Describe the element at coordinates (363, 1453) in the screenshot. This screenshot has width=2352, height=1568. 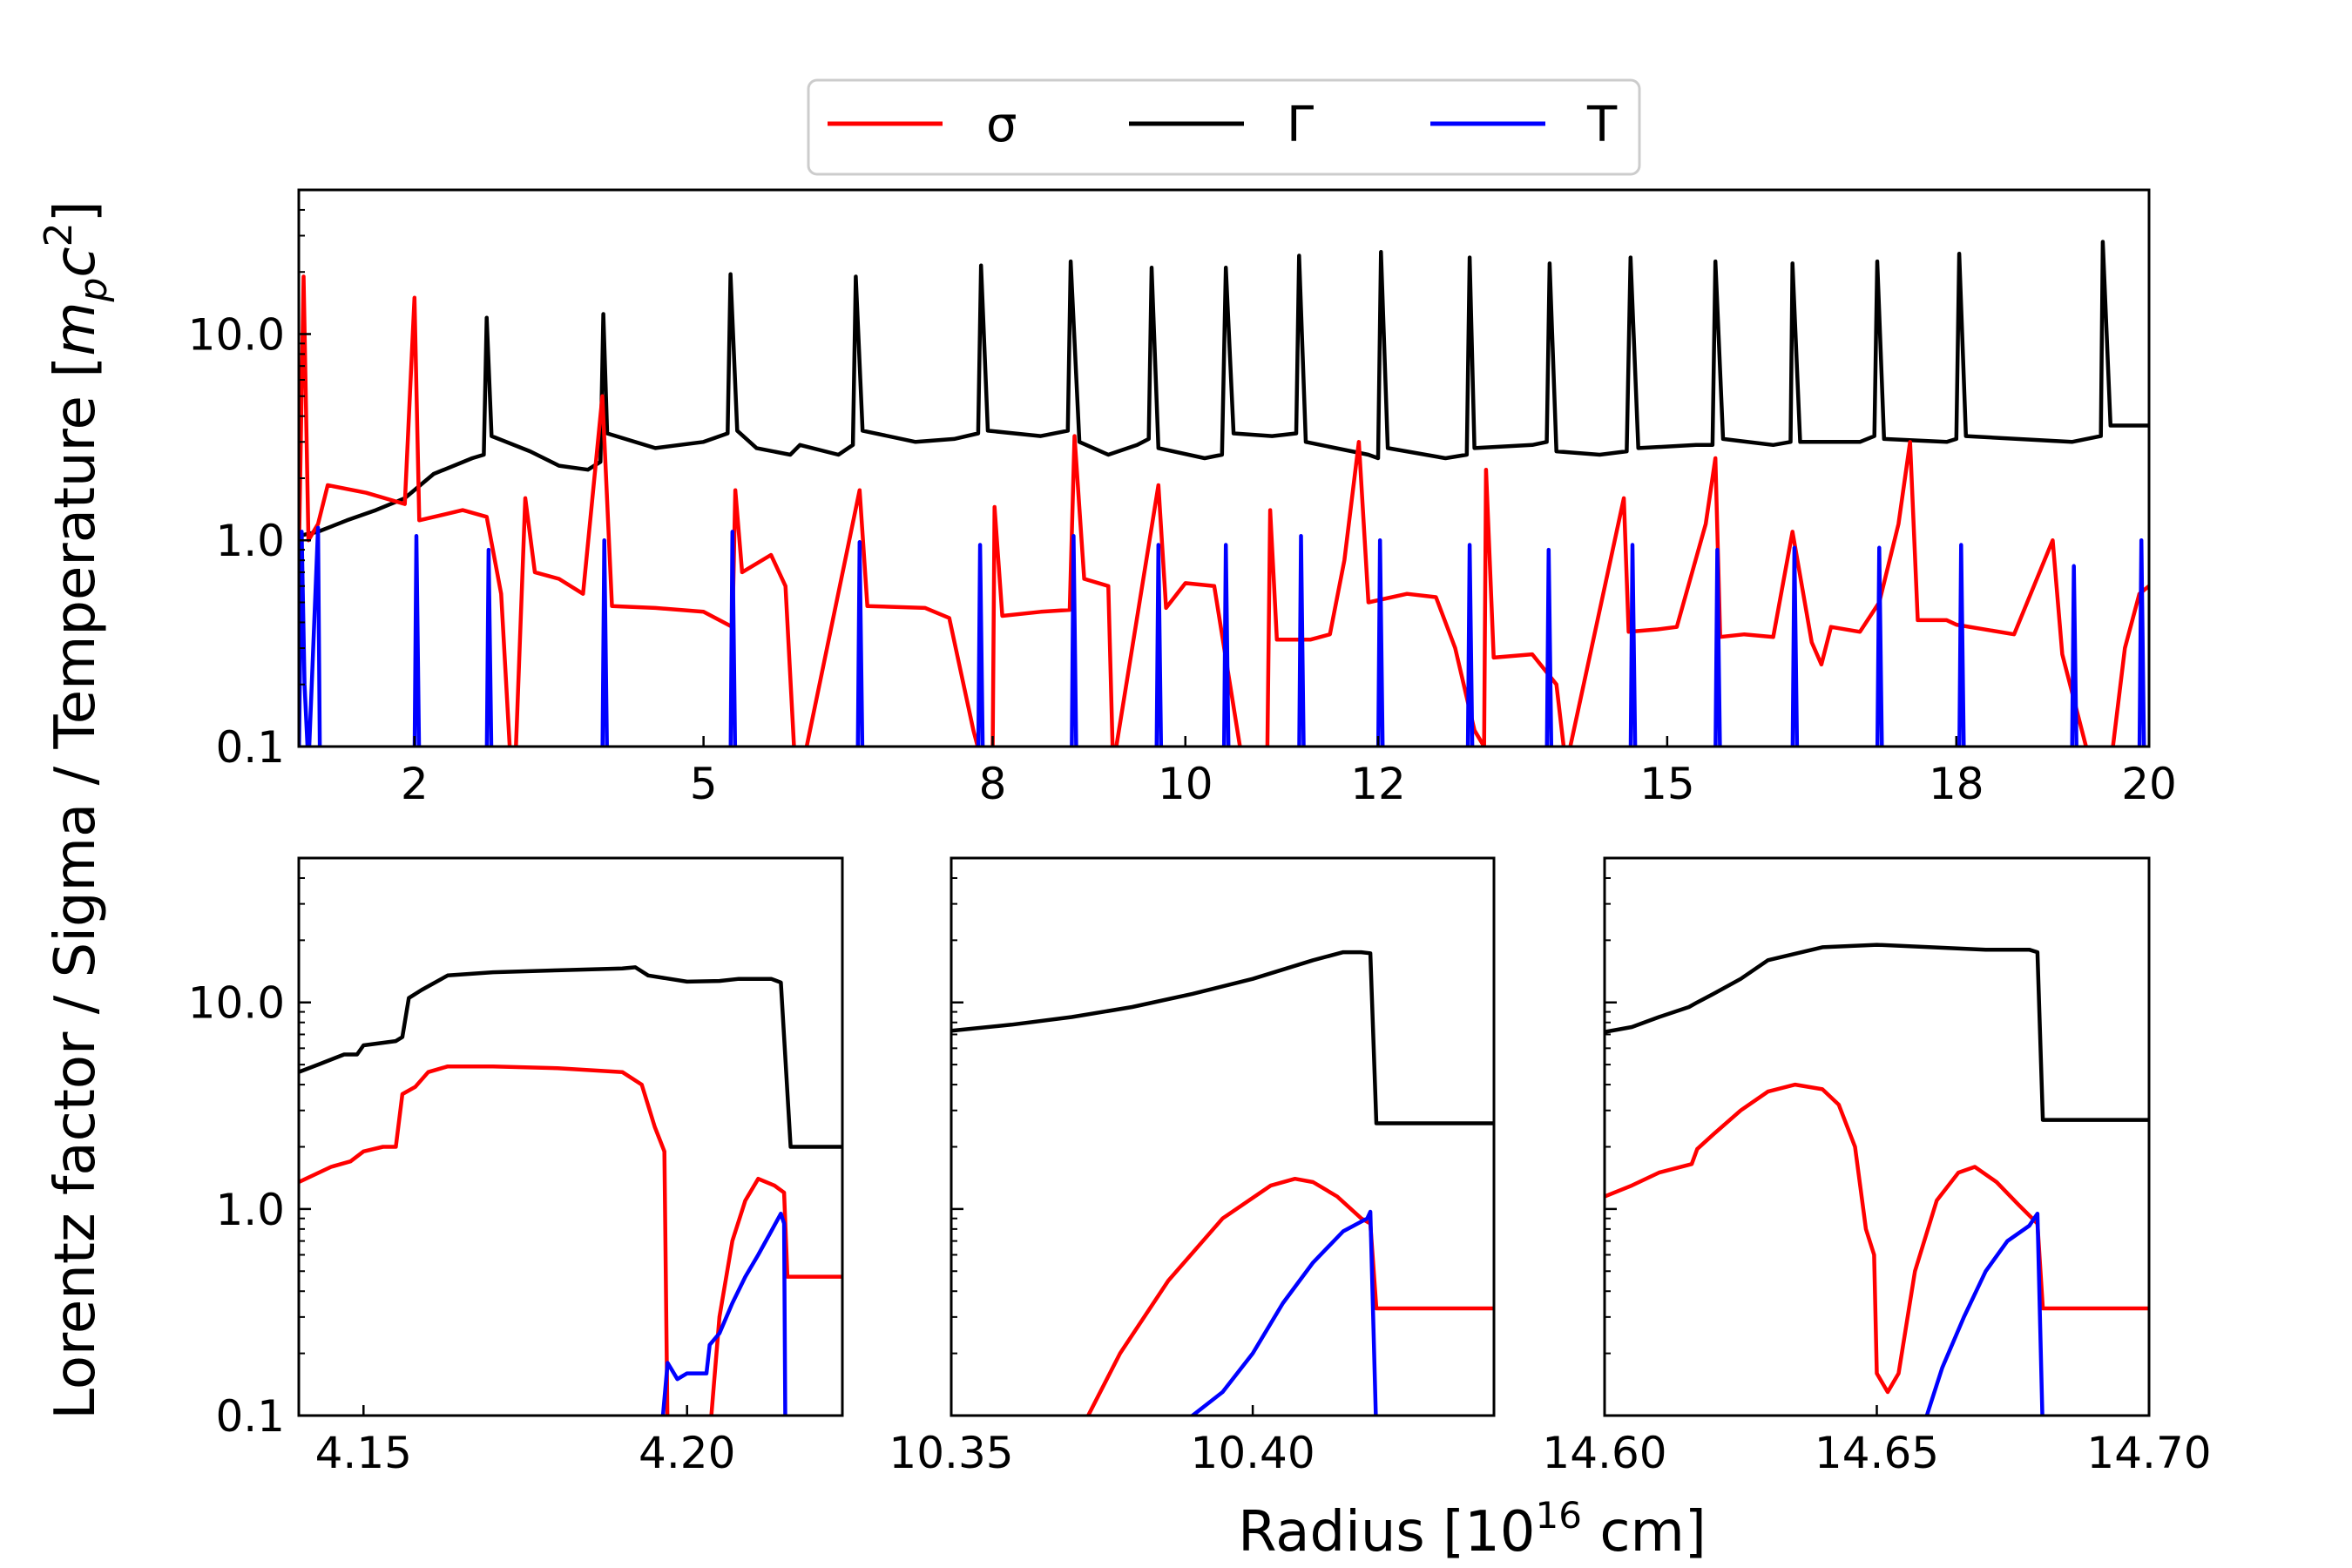
I see `x-tick-label: 4.15` at that location.